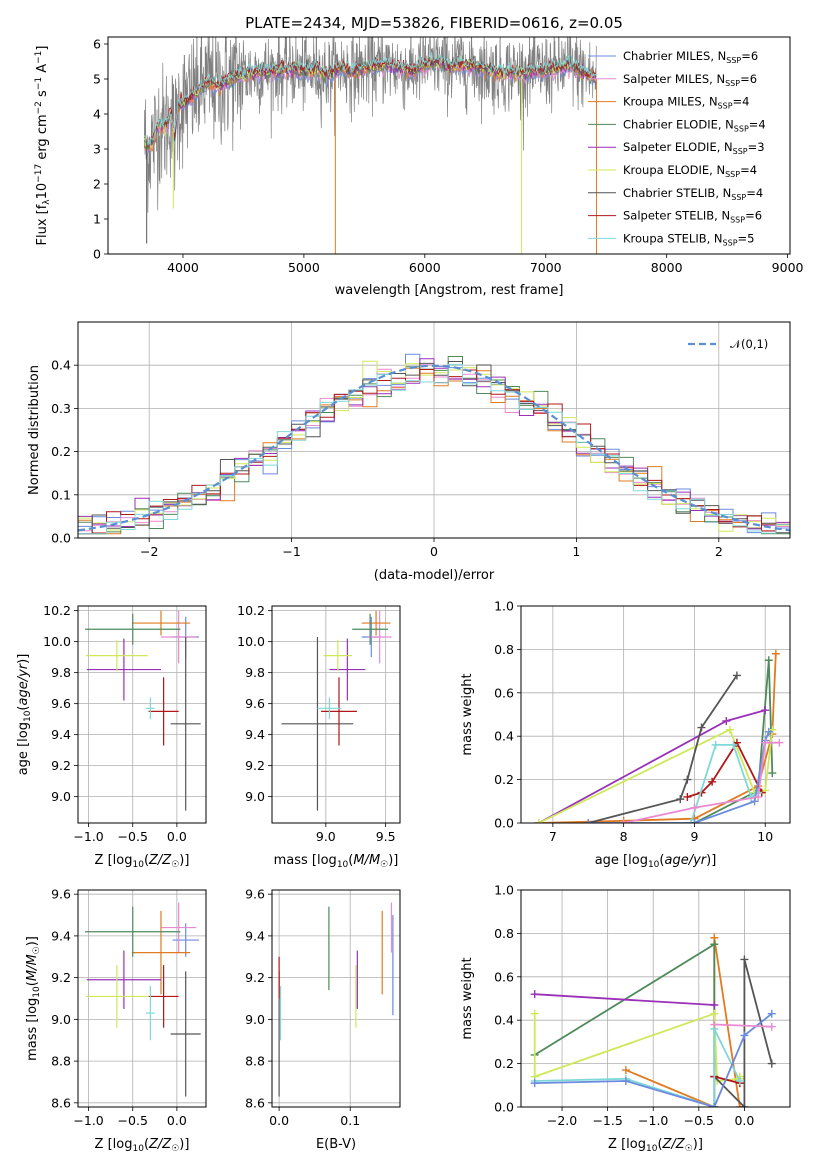  I want to click on y-tick-label: 0.3, so click(61, 408).